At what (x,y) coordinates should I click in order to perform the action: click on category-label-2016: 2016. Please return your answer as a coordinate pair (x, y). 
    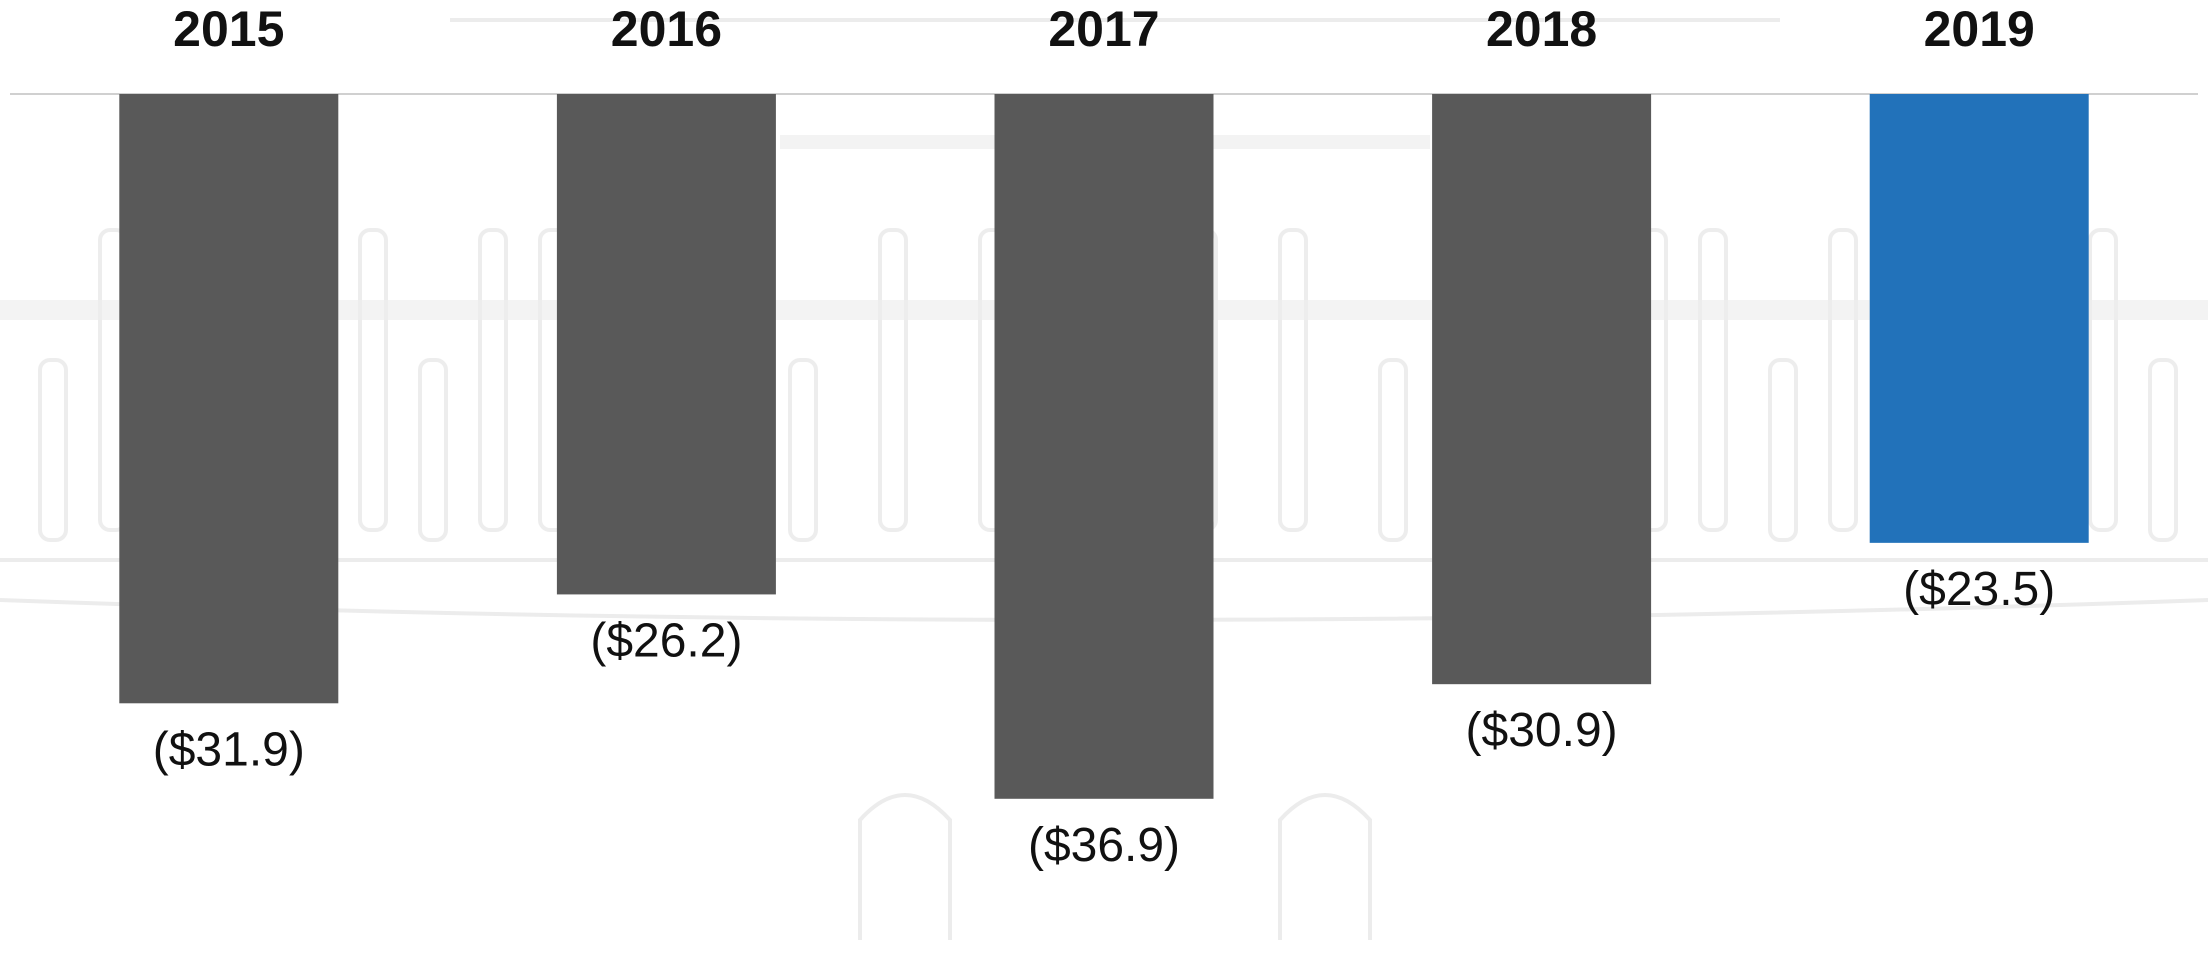
    Looking at the image, I should click on (666, 29).